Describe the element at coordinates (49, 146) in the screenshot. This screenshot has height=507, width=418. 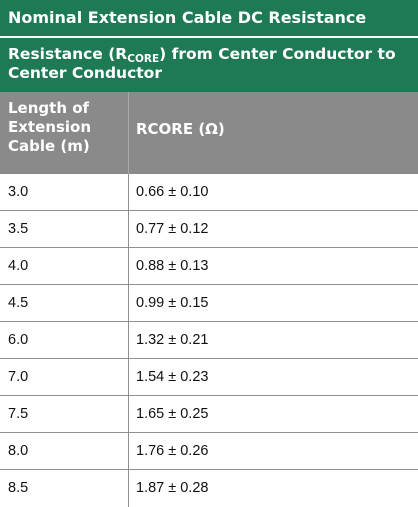
I see `header-length-line-3: Cable (m)` at that location.